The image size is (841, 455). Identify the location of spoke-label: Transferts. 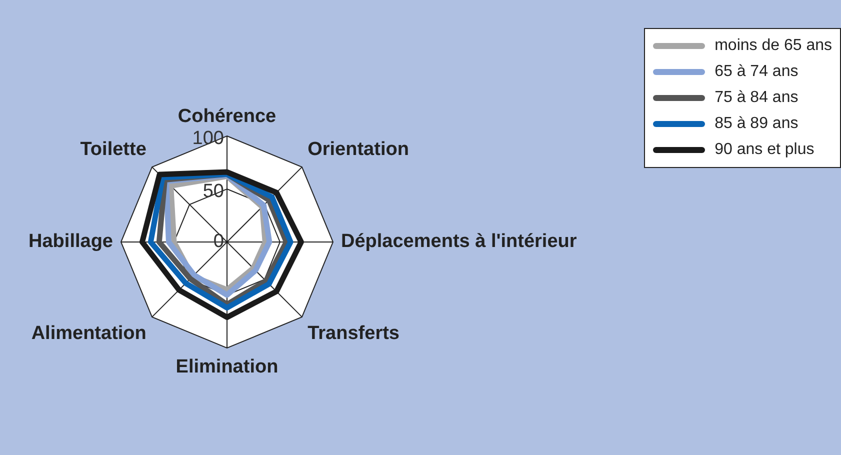
(354, 333).